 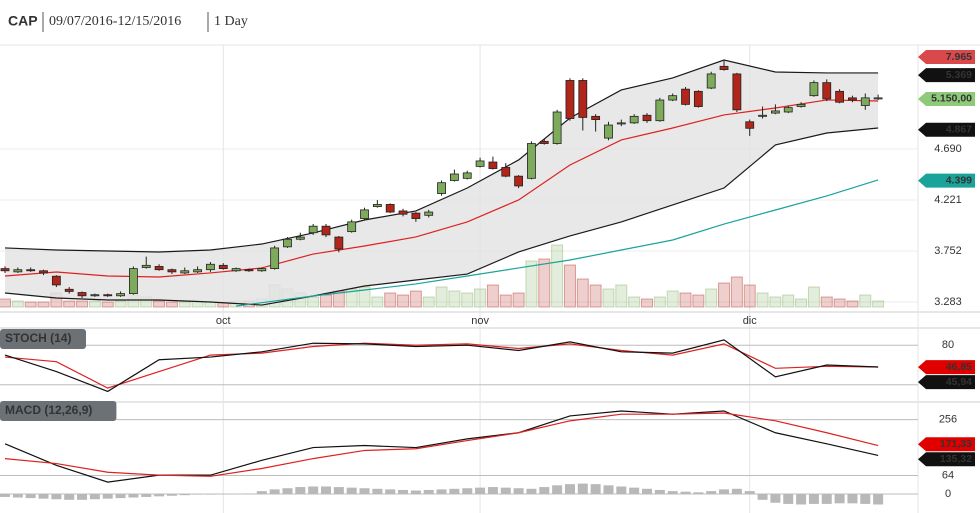 What do you see at coordinates (223, 321) in the screenshot?
I see `x-tick-label: oct` at bounding box center [223, 321].